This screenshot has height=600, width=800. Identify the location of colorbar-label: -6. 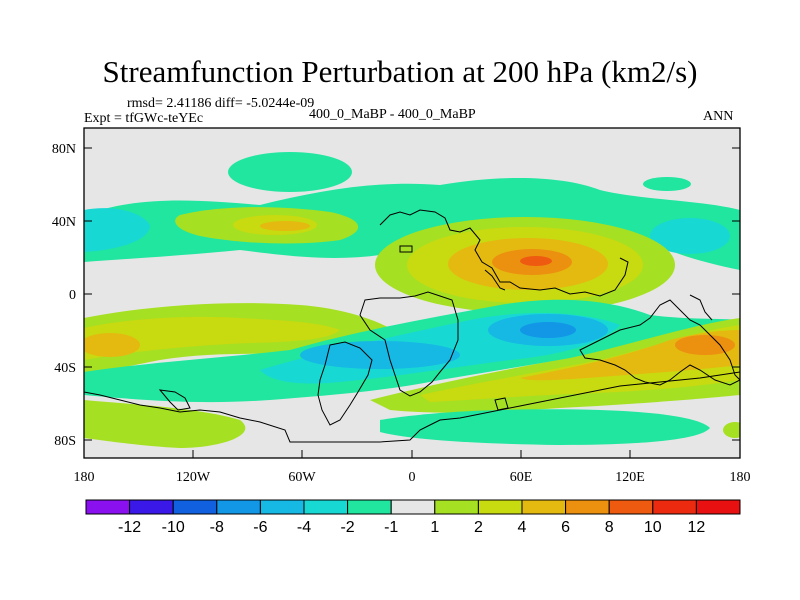
(260, 527).